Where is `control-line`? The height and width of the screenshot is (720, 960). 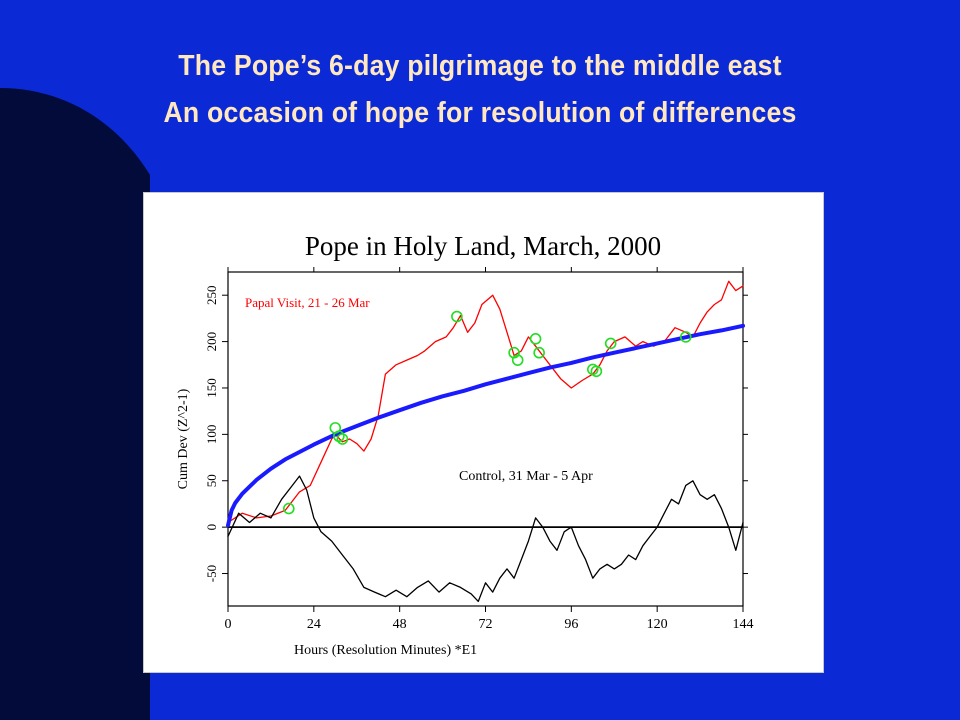
control-line is located at coordinates (485, 539).